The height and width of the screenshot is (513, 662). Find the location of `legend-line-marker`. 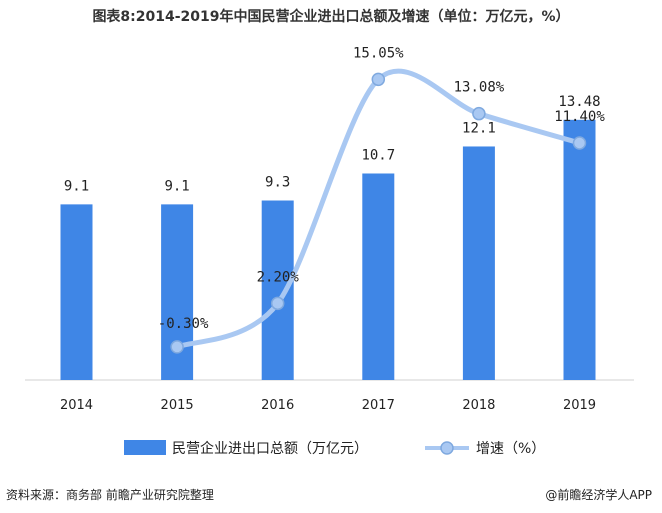

legend-line-marker is located at coordinates (447, 448).